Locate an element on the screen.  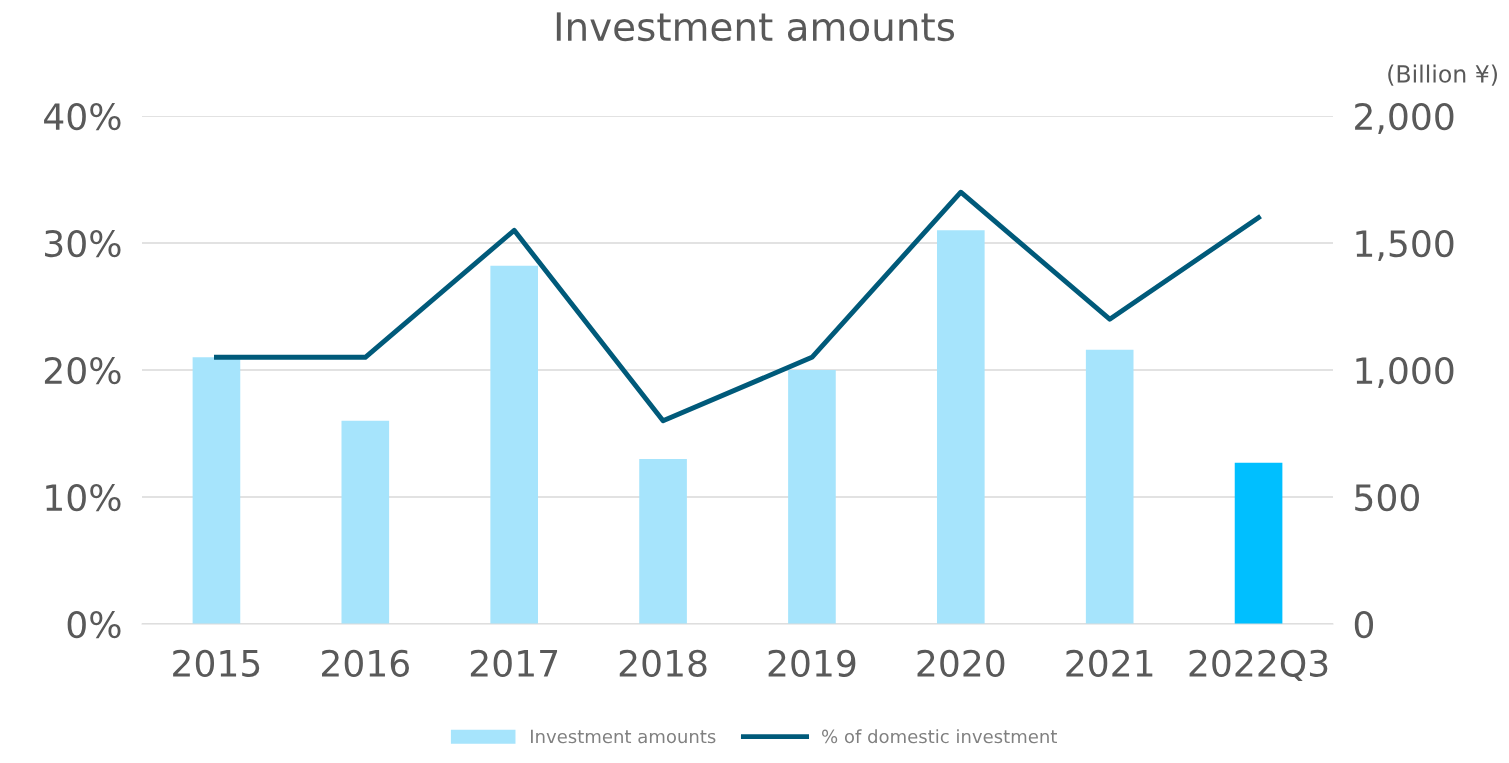
y-tick-label: 30% is located at coordinates (83, 243).